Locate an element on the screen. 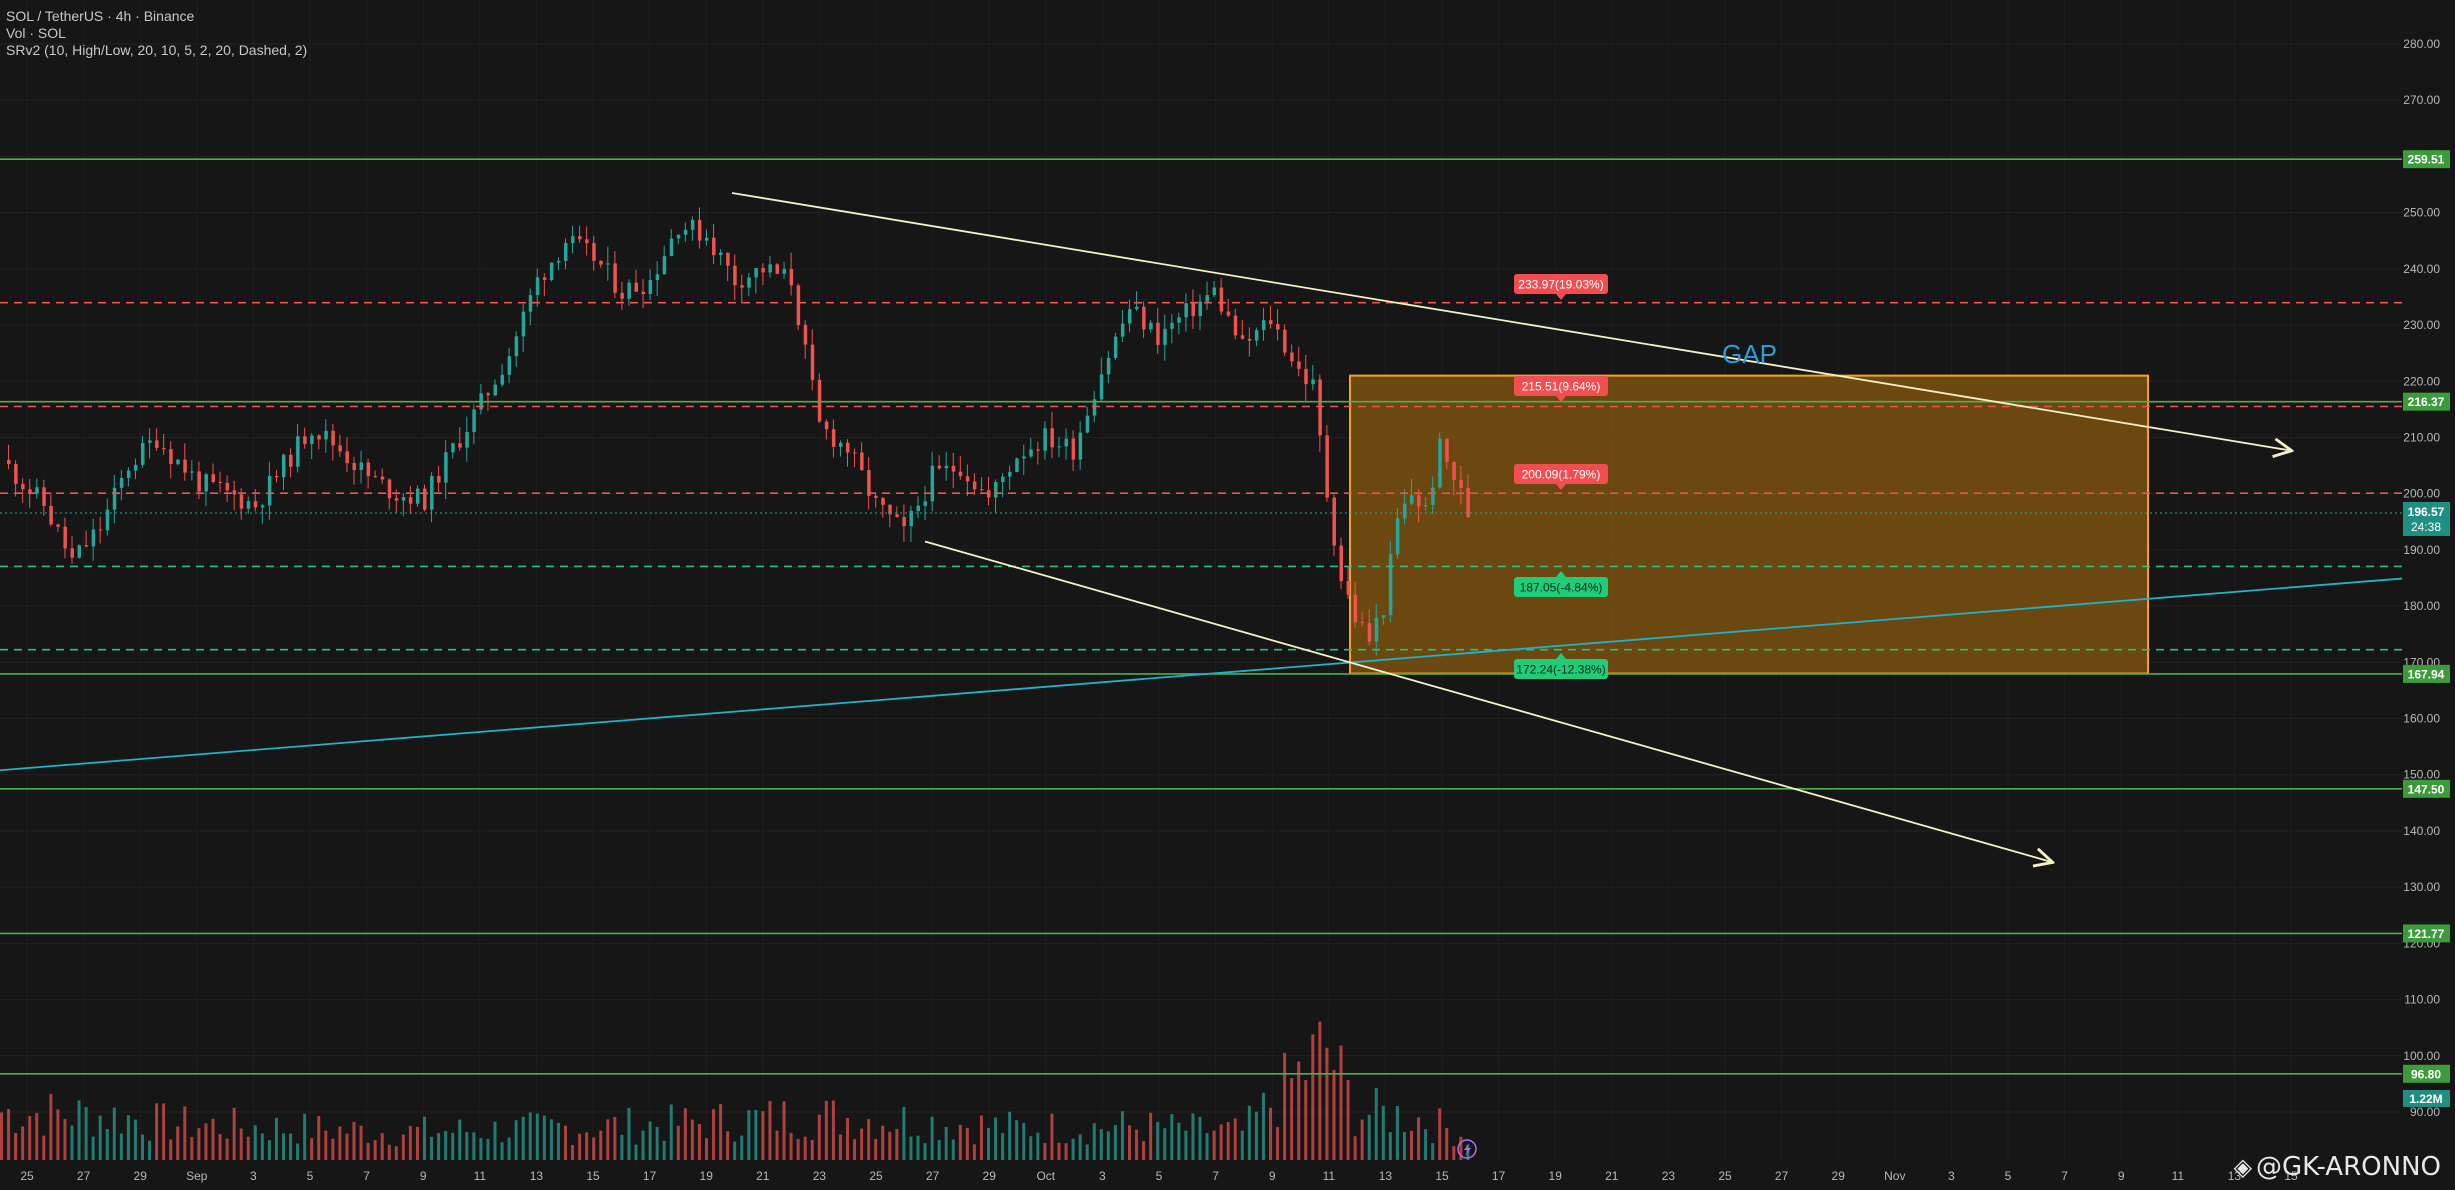  level-price-badge is located at coordinates (2426, 673).